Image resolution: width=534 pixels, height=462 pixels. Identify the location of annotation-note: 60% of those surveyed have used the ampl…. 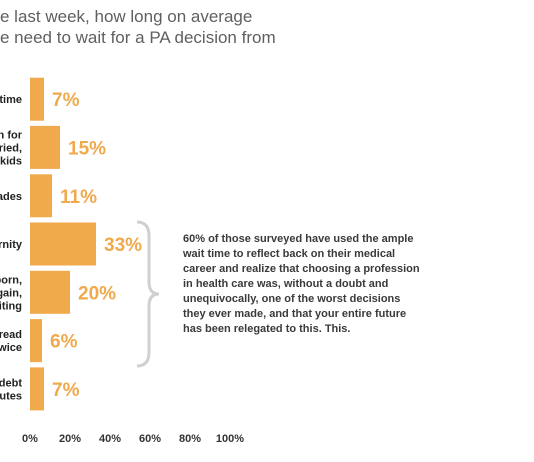
(301, 284).